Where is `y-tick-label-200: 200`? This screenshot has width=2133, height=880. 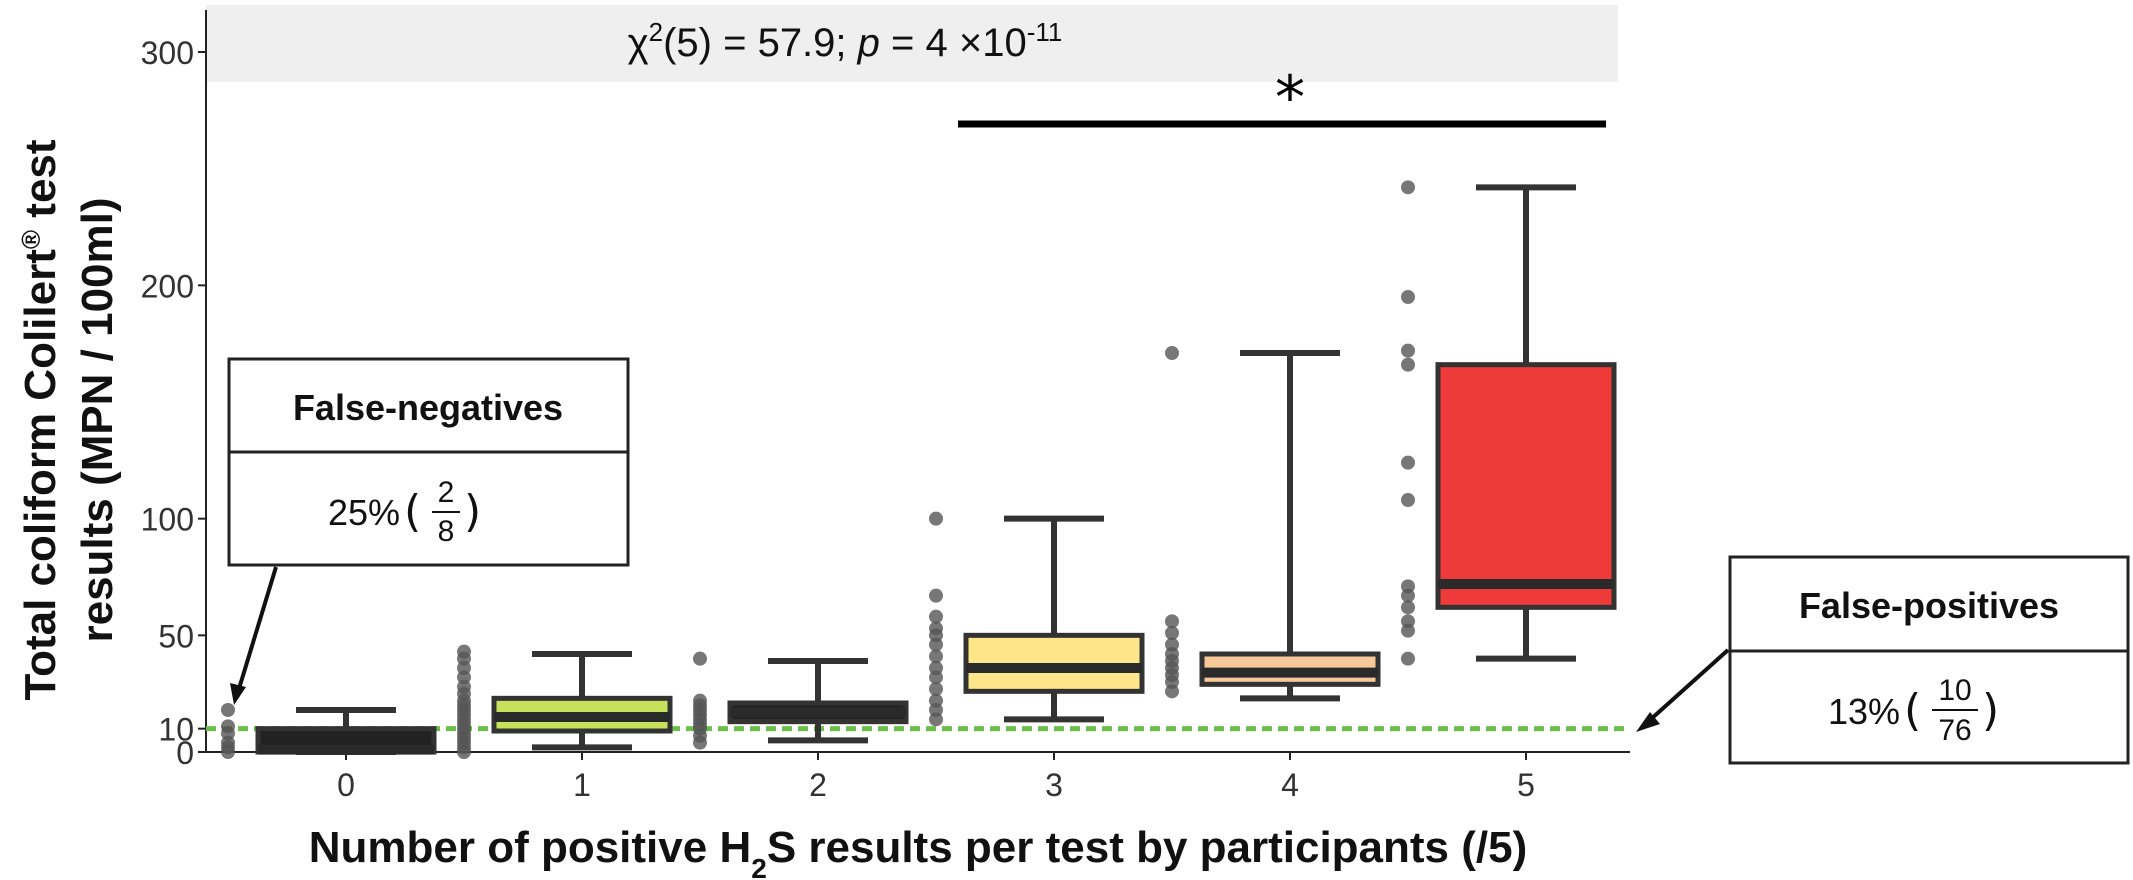 y-tick-label-200: 200 is located at coordinates (167, 286).